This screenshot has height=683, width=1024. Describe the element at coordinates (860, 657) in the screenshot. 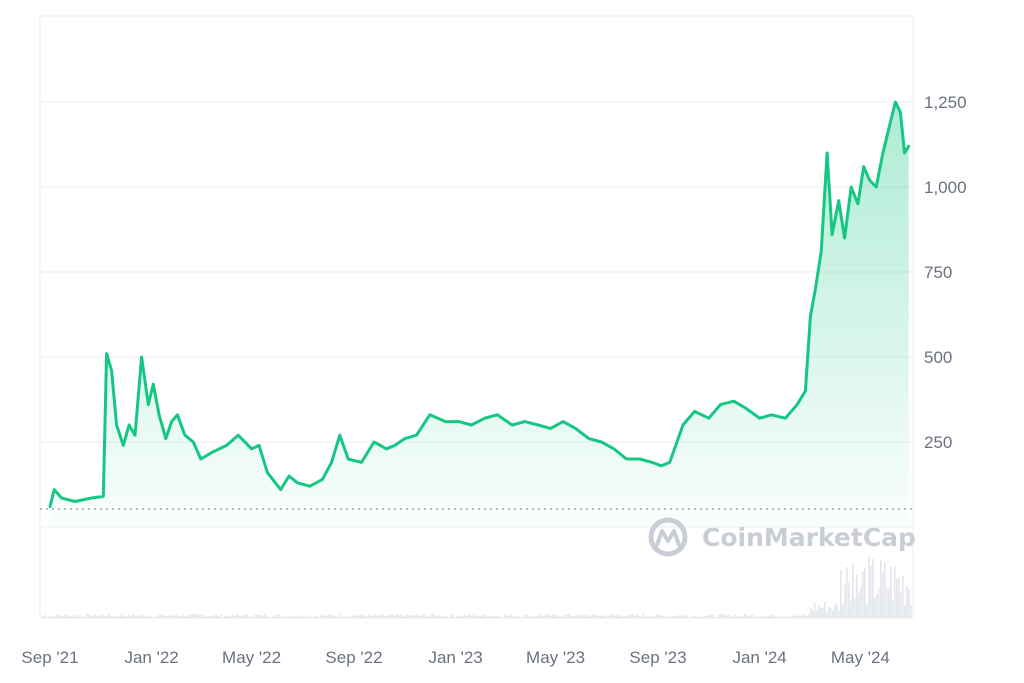

I see `x-tick-label: May '24` at that location.